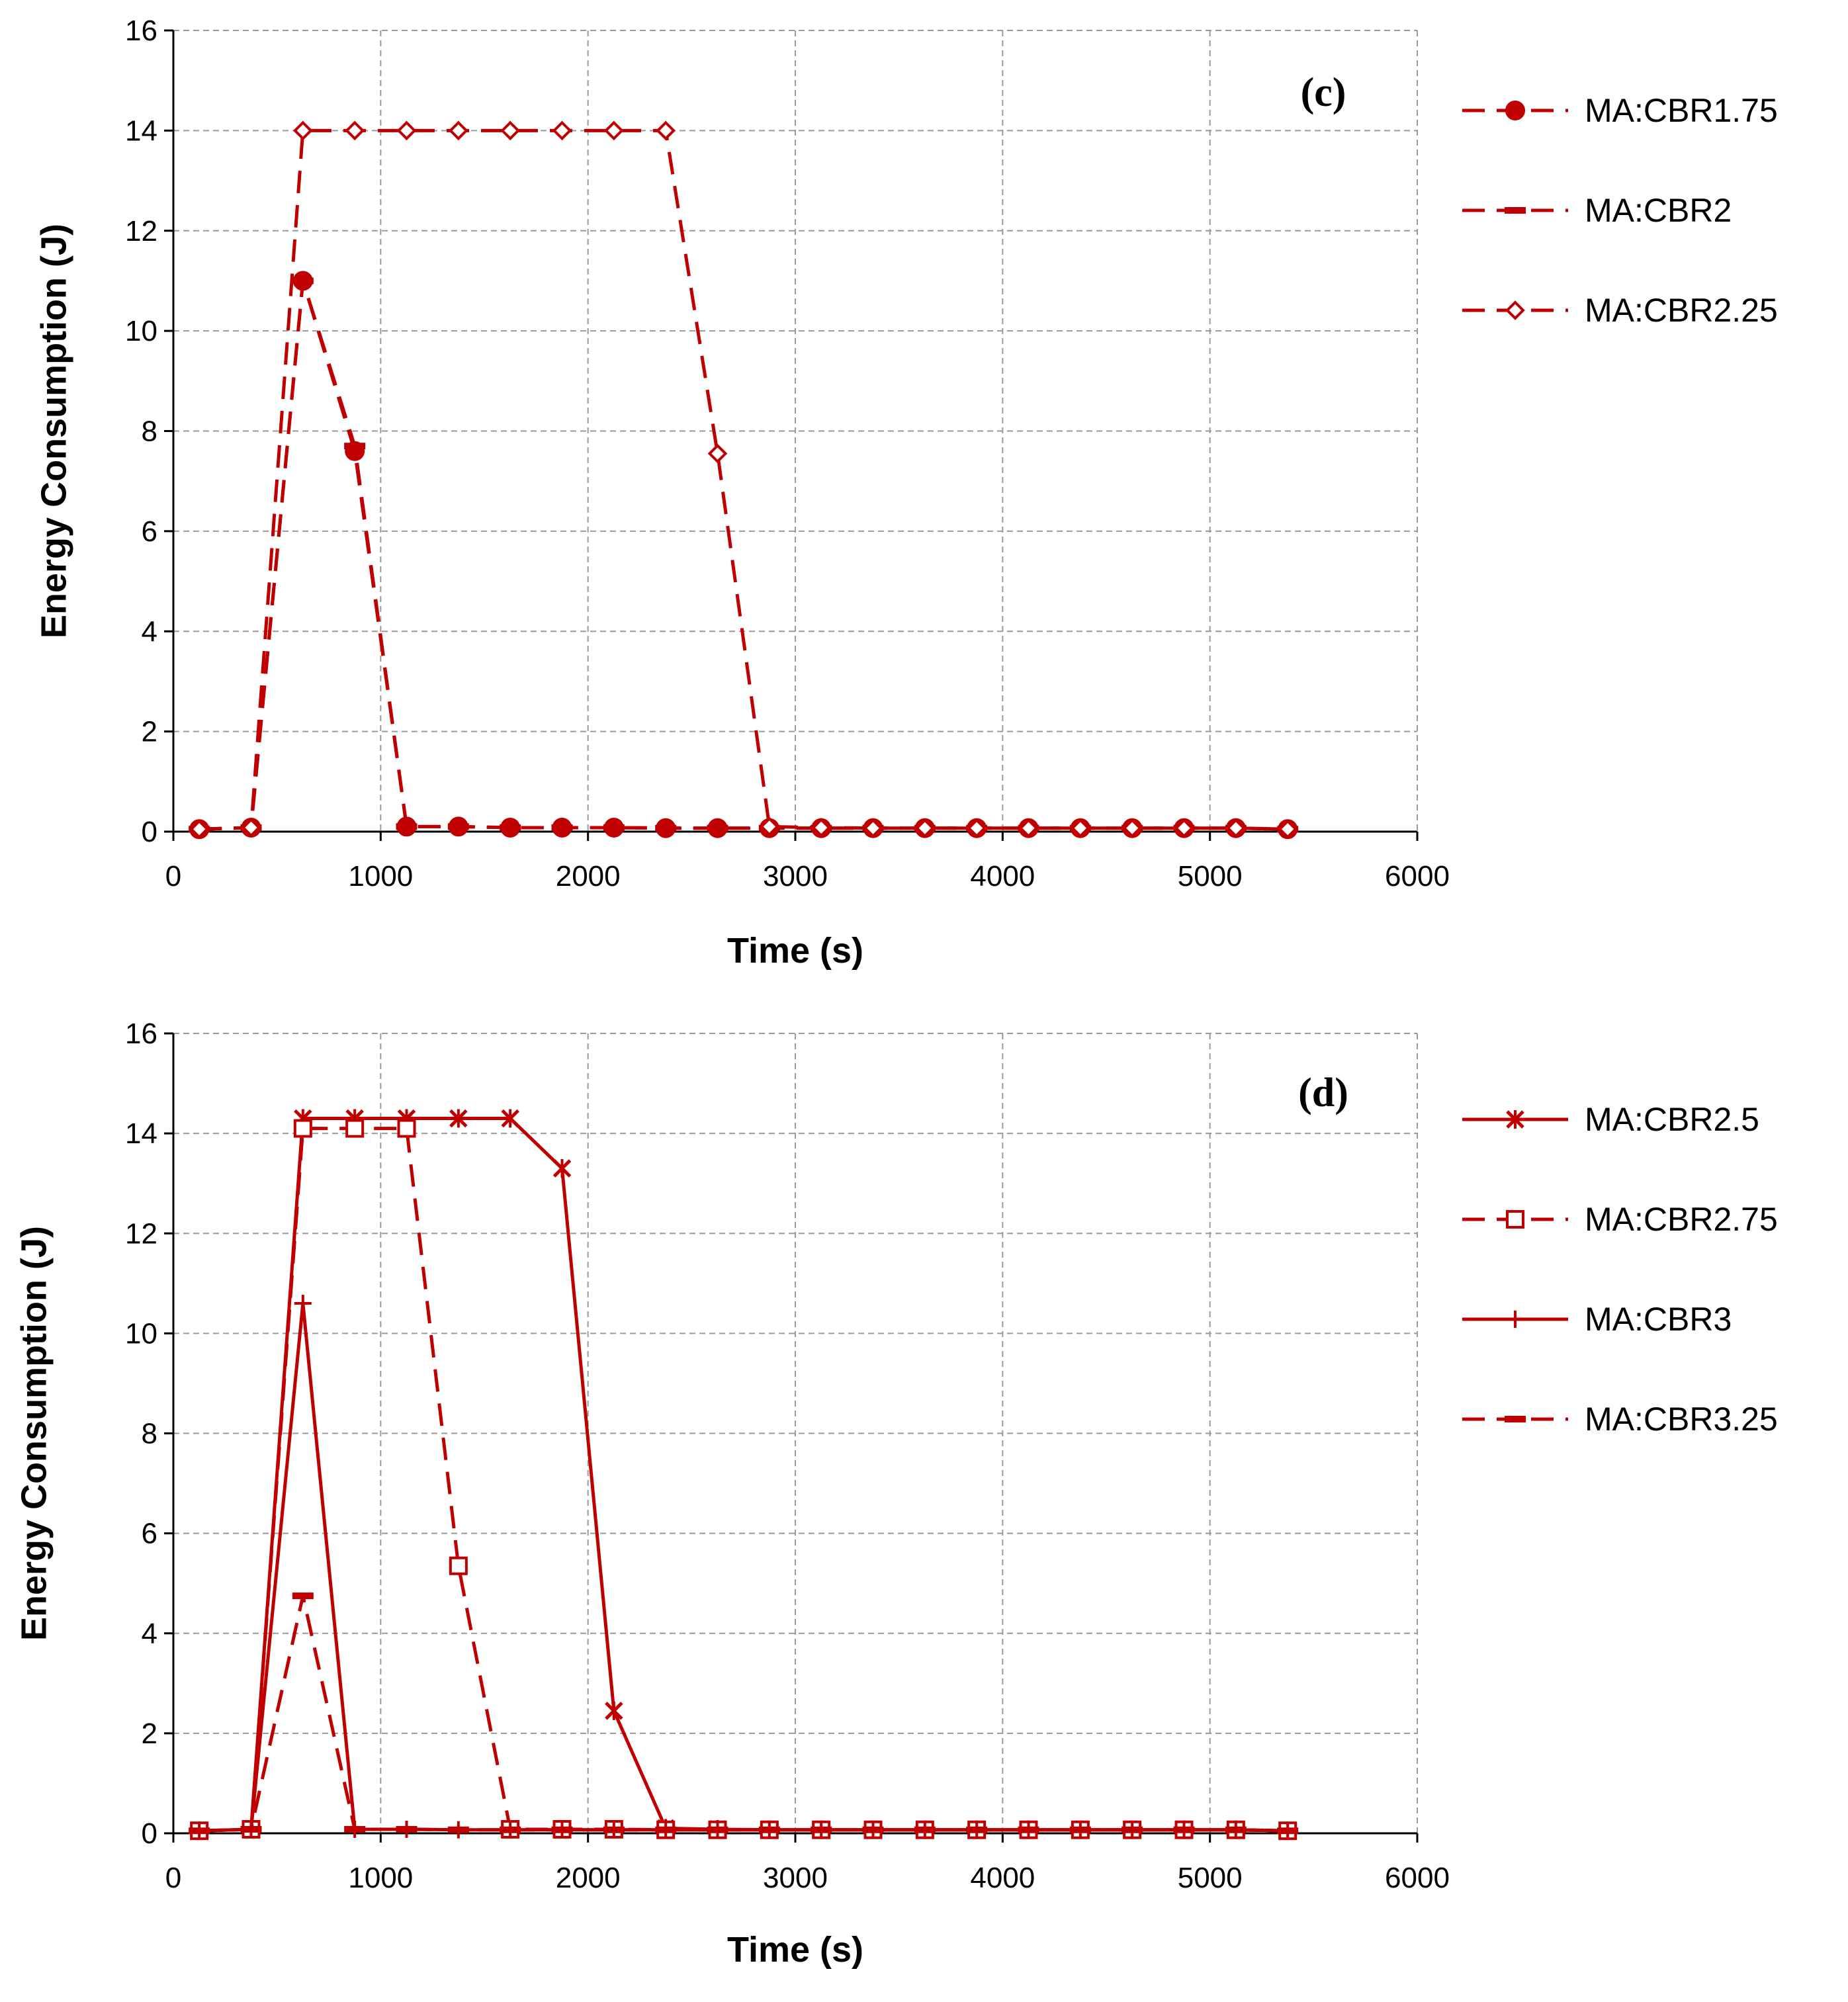 The height and width of the screenshot is (2002, 1848). I want to click on panel-label: (d), so click(1323, 1092).